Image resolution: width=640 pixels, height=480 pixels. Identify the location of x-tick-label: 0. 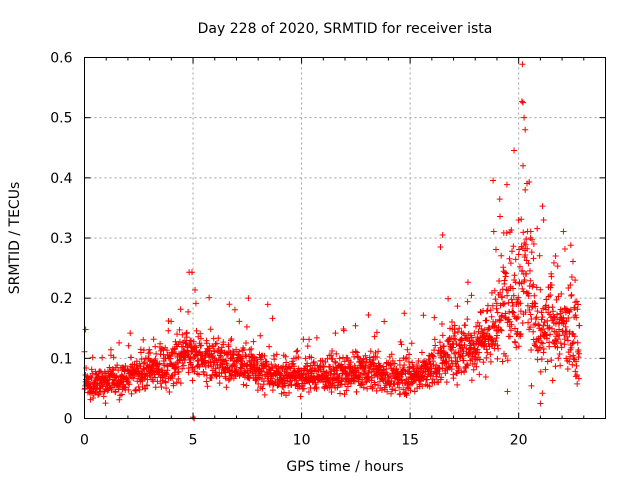
(84, 441).